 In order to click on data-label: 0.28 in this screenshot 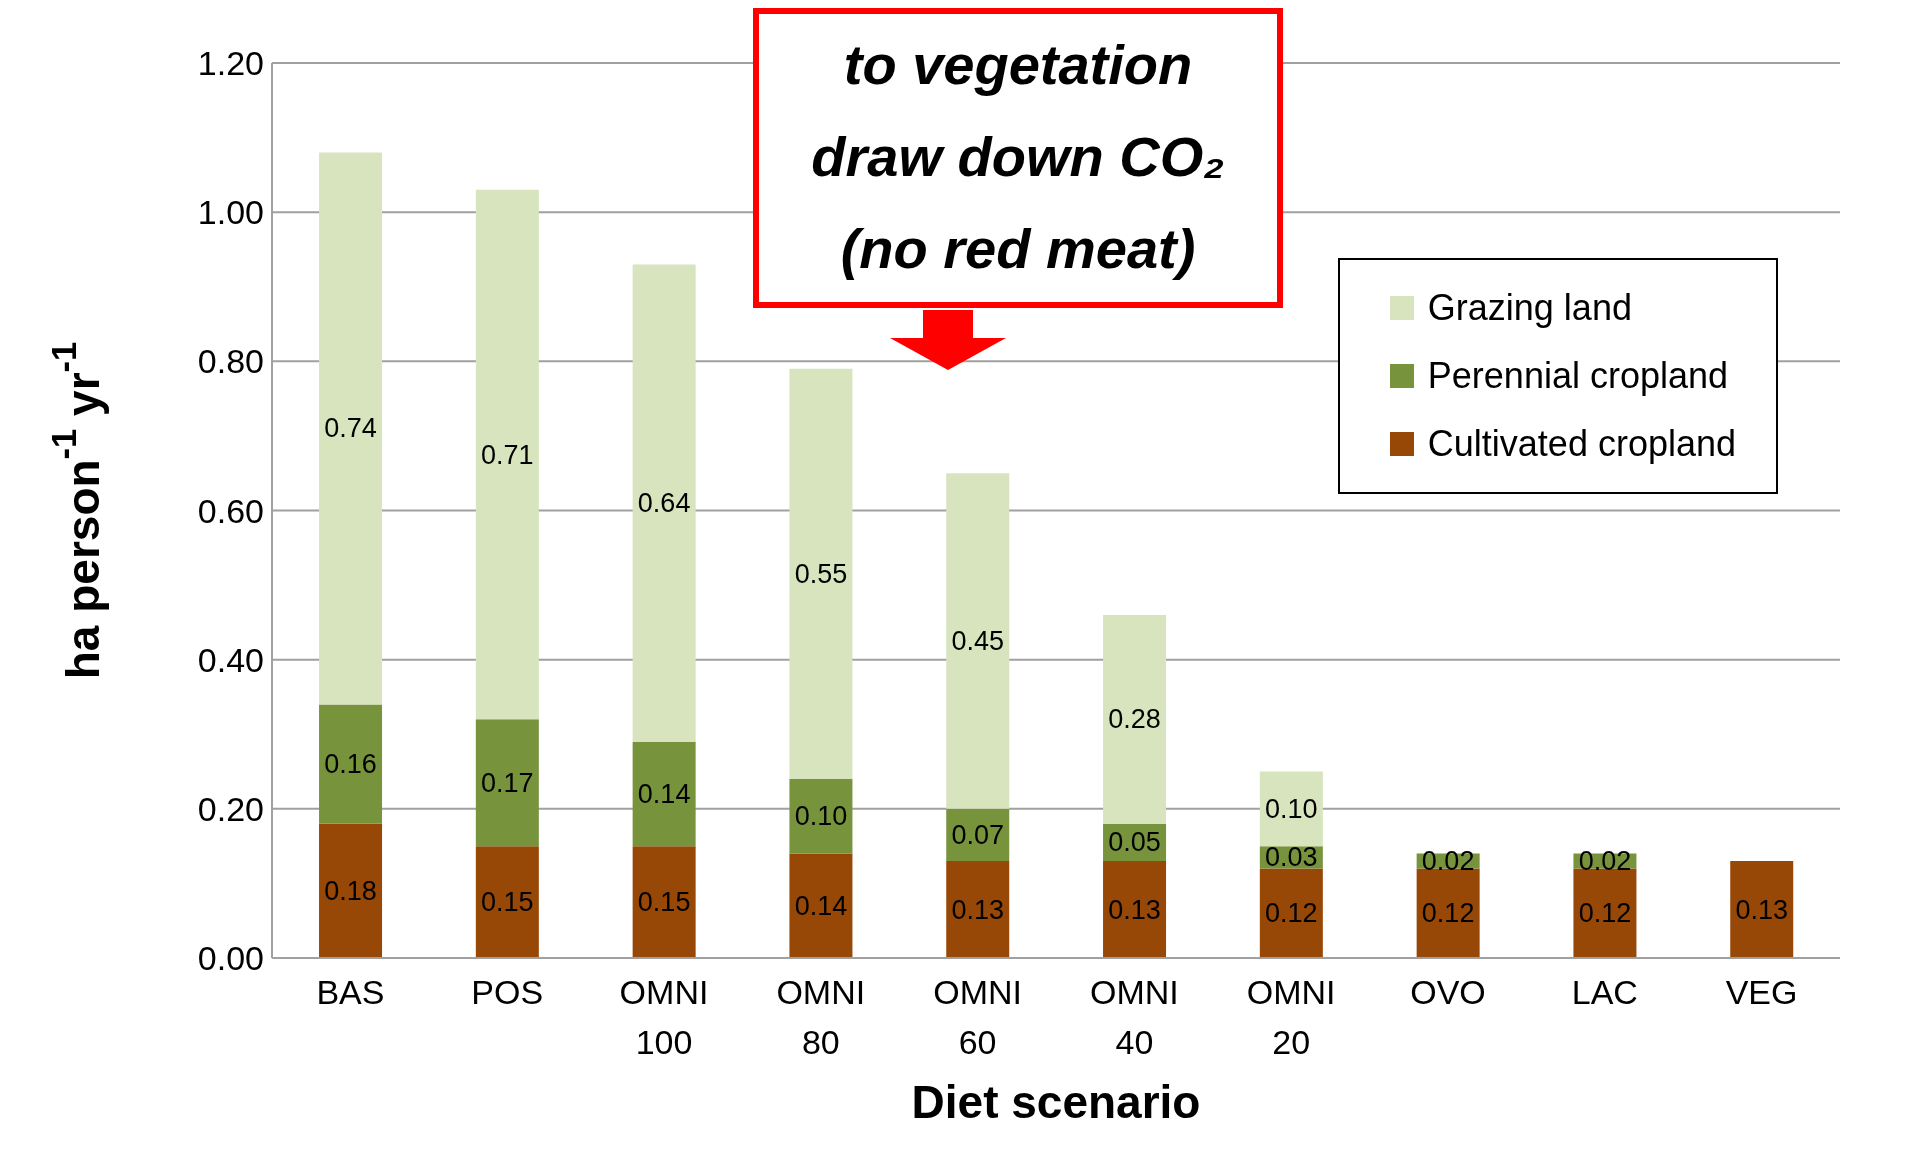, I will do `click(1134, 719)`.